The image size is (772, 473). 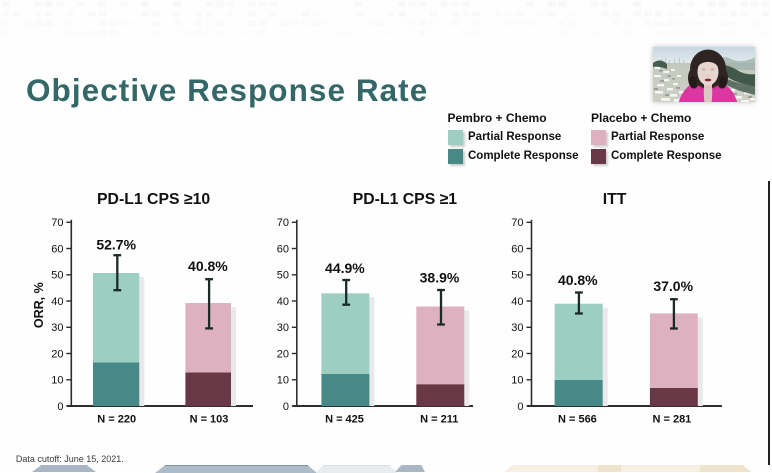 I want to click on svg-text: N = 220, so click(x=116, y=419).